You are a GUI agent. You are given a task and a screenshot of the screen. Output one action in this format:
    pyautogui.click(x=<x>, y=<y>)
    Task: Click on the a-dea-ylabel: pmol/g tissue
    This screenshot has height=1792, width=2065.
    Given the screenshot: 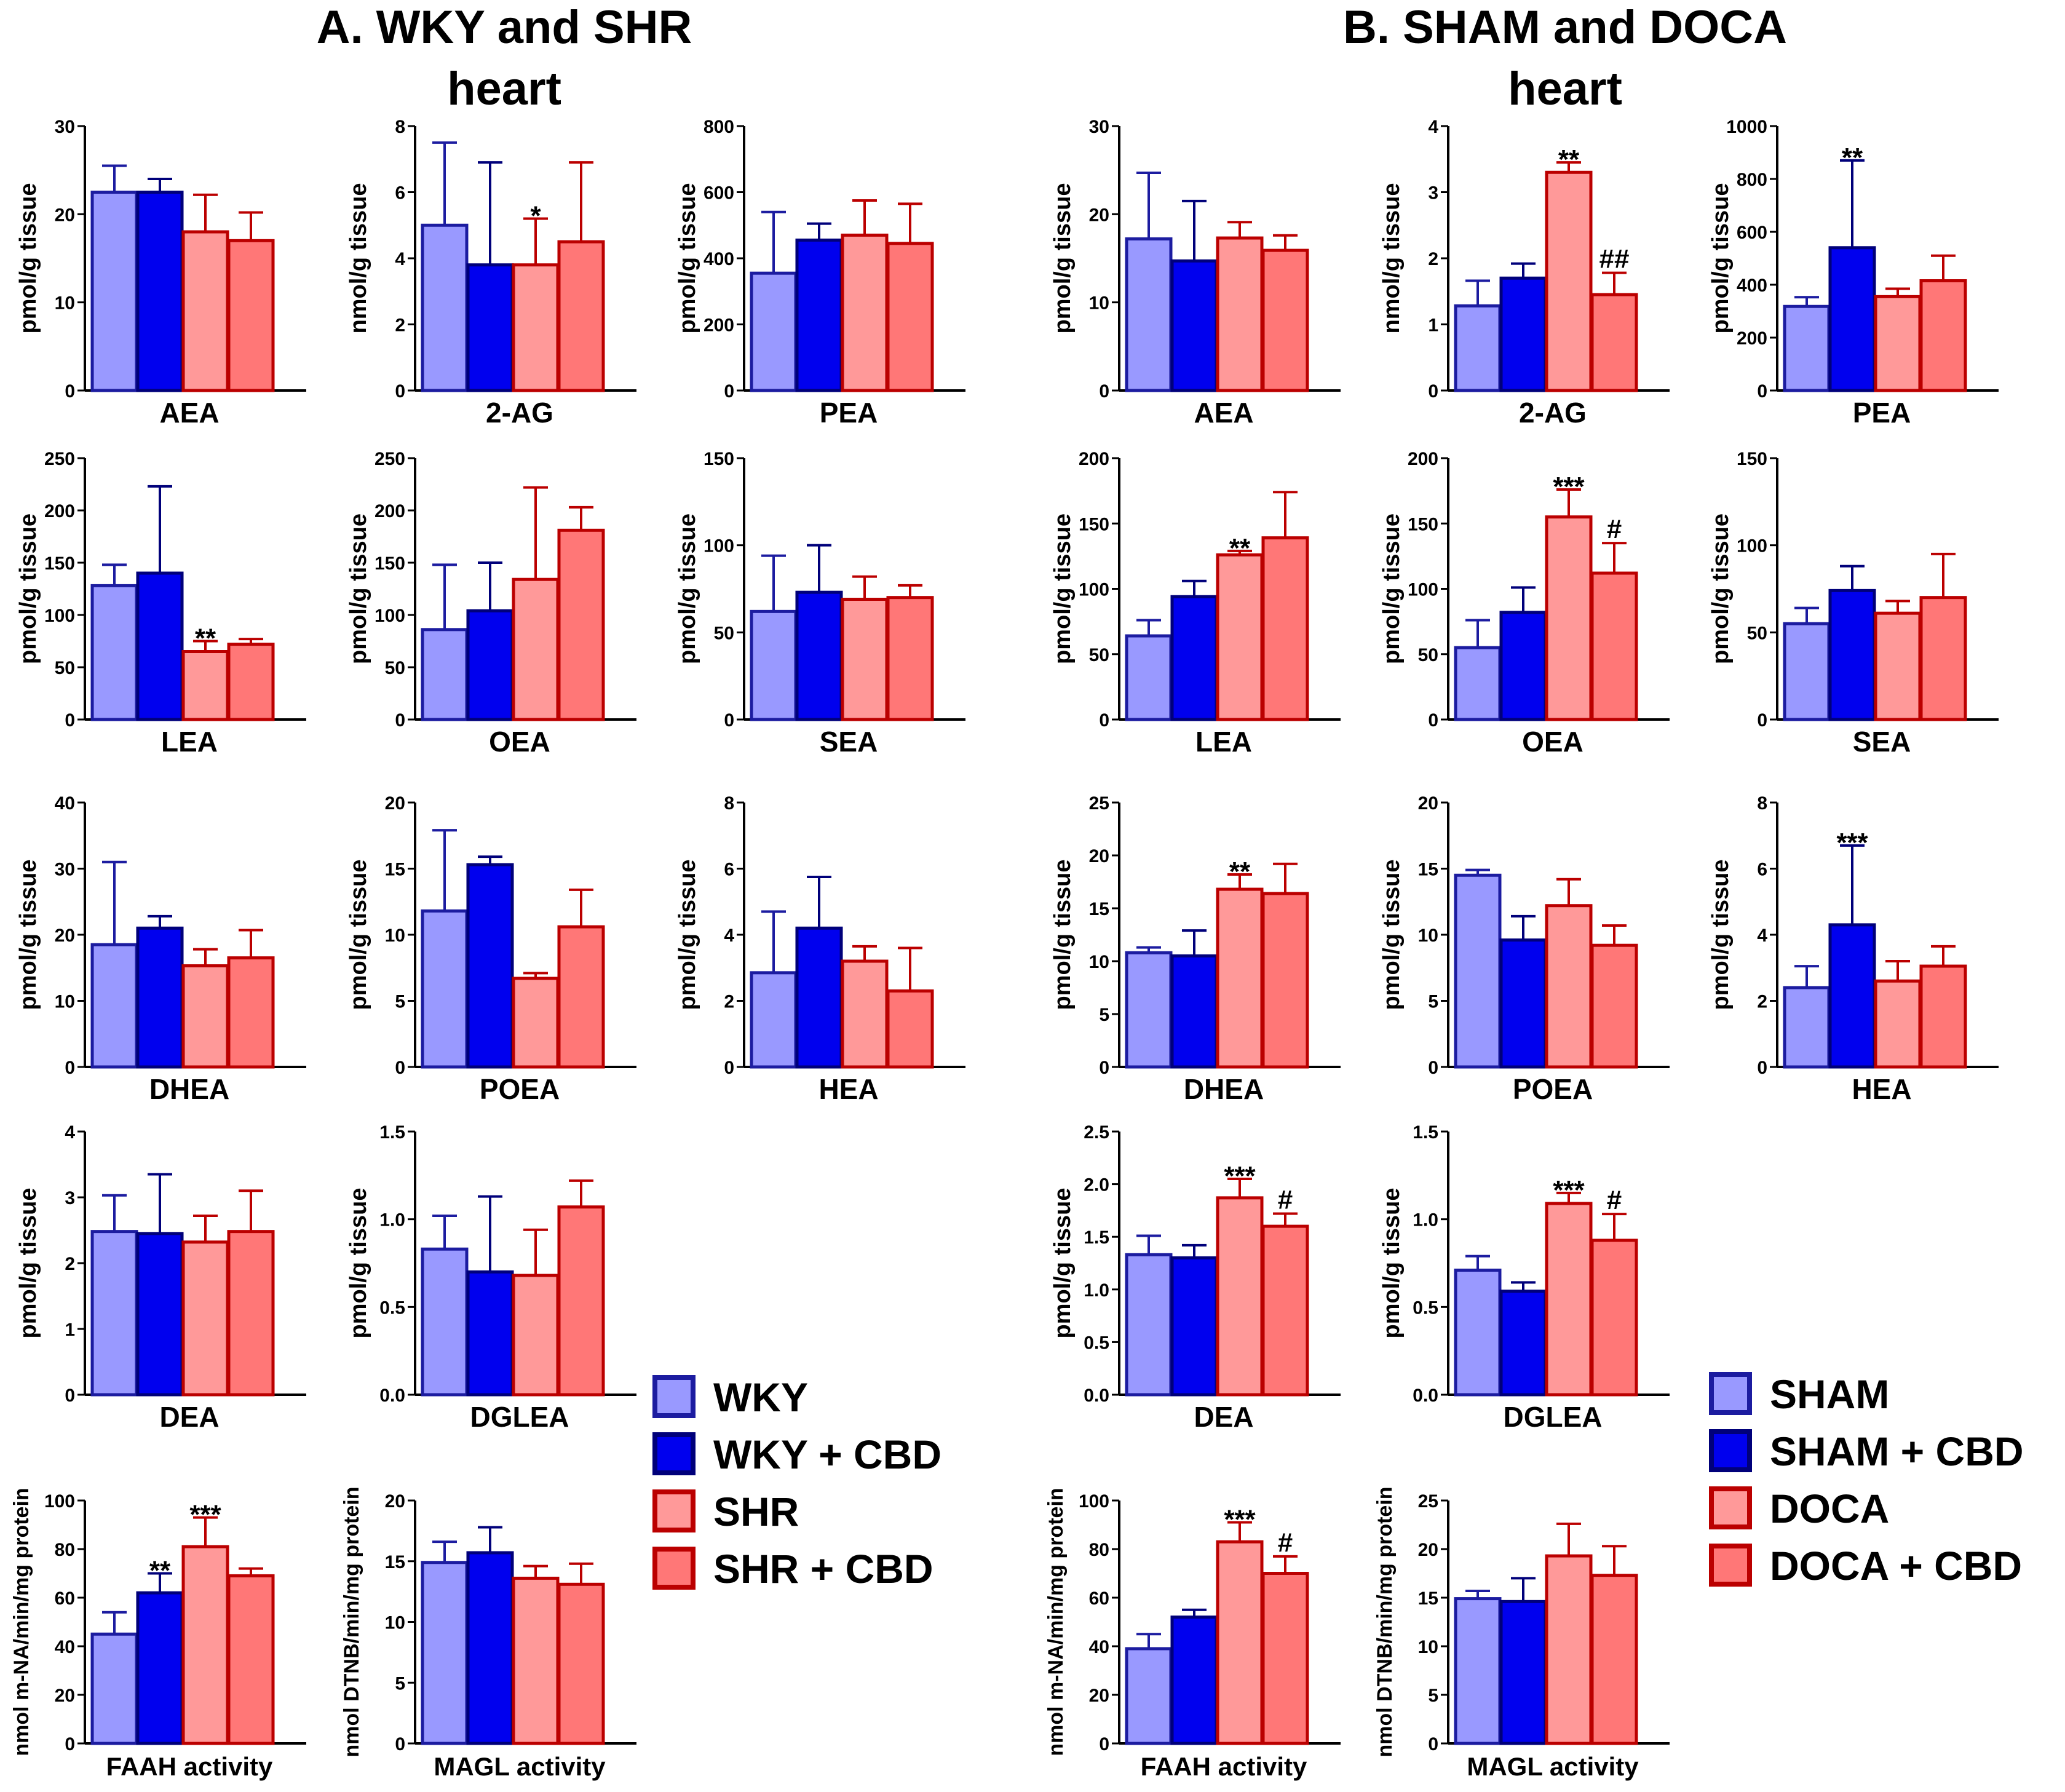 What is the action you would take?
    pyautogui.click(x=28, y=1263)
    